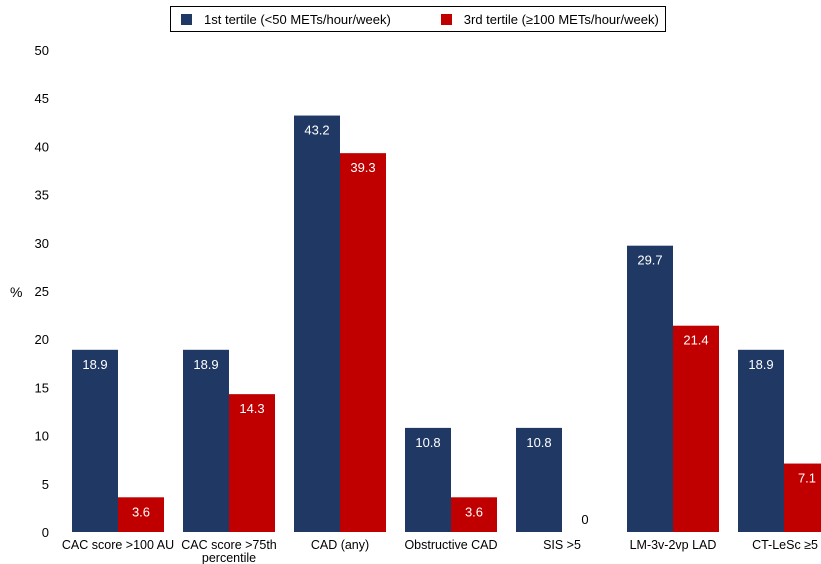 The image size is (821, 564). Describe the element at coordinates (118, 545) in the screenshot. I see `x-category-label-0: CAC score >100 AU` at that location.